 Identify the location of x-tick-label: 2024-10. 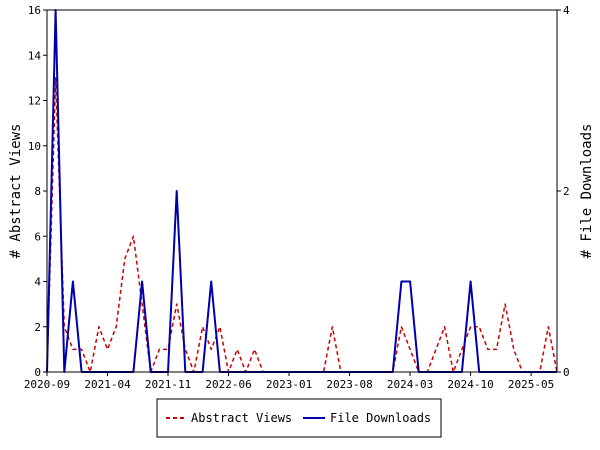
(470, 384).